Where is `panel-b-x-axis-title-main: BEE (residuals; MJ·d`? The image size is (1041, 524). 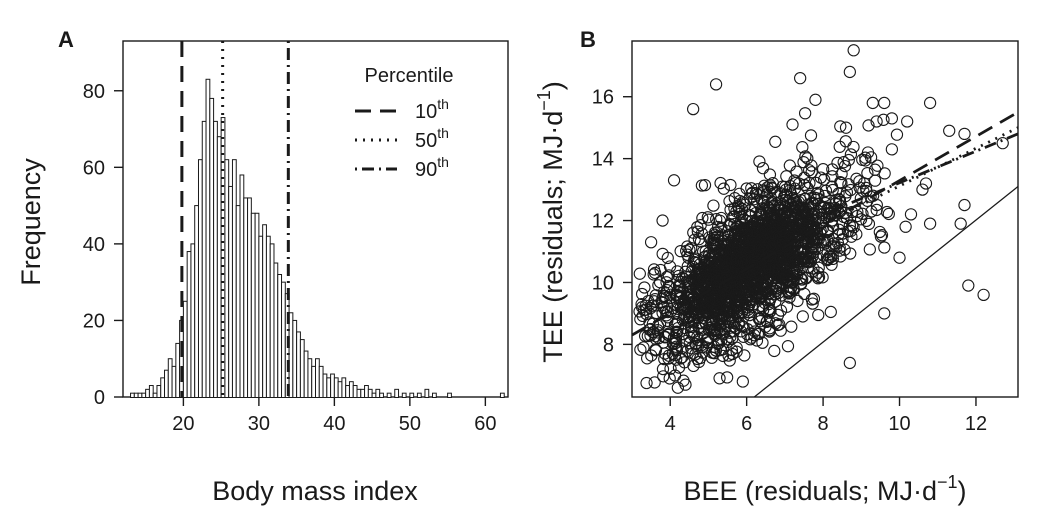 panel-b-x-axis-title-main: BEE (residuals; MJ·d is located at coordinates (810, 491).